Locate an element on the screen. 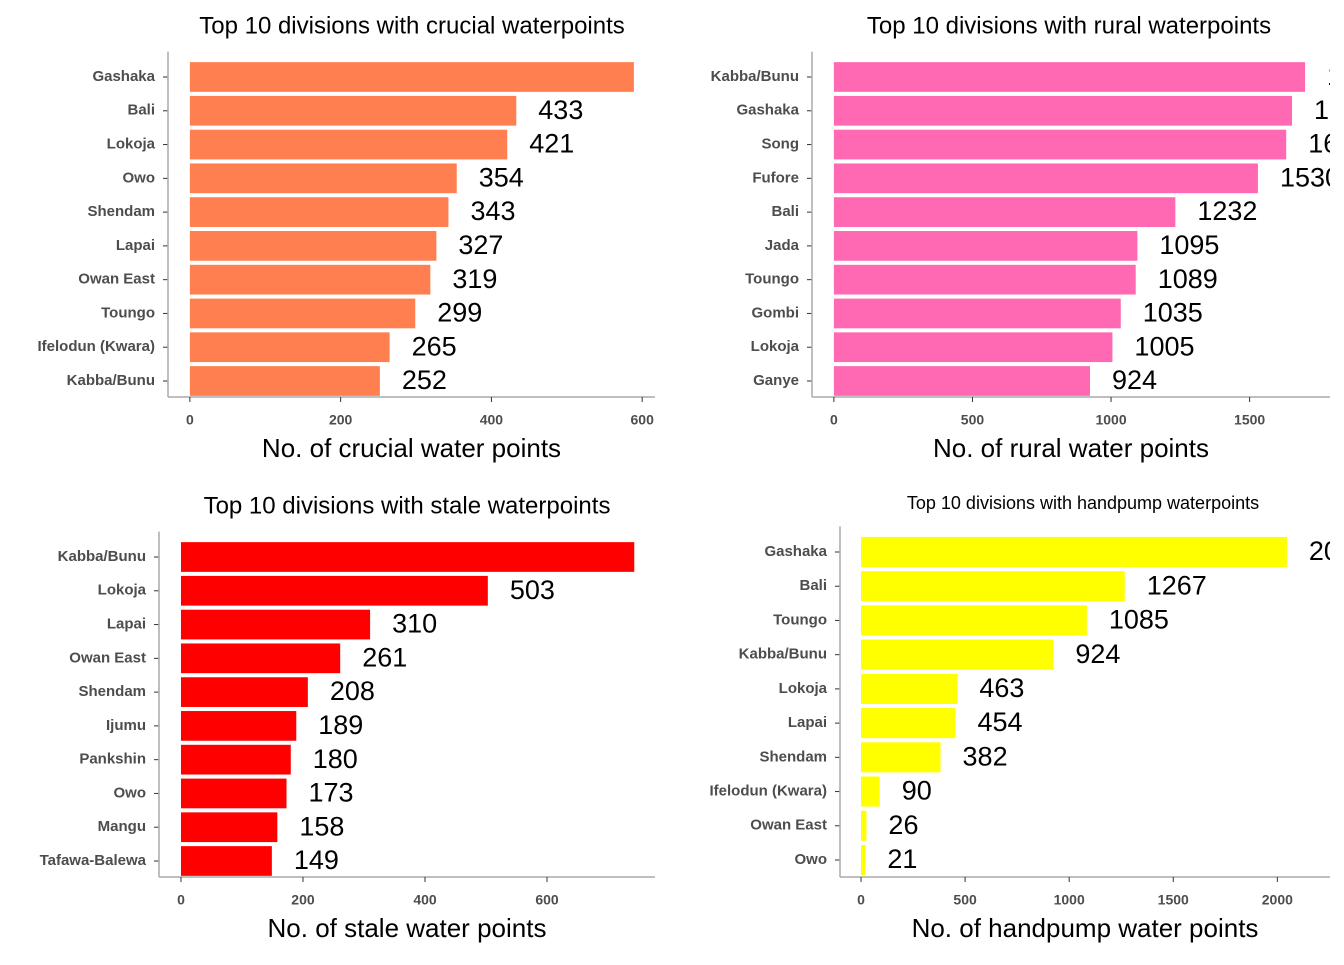 Image resolution: width=1344 pixels, height=965 pixels. x-axis-title: No. of crucial water points is located at coordinates (411, 448).